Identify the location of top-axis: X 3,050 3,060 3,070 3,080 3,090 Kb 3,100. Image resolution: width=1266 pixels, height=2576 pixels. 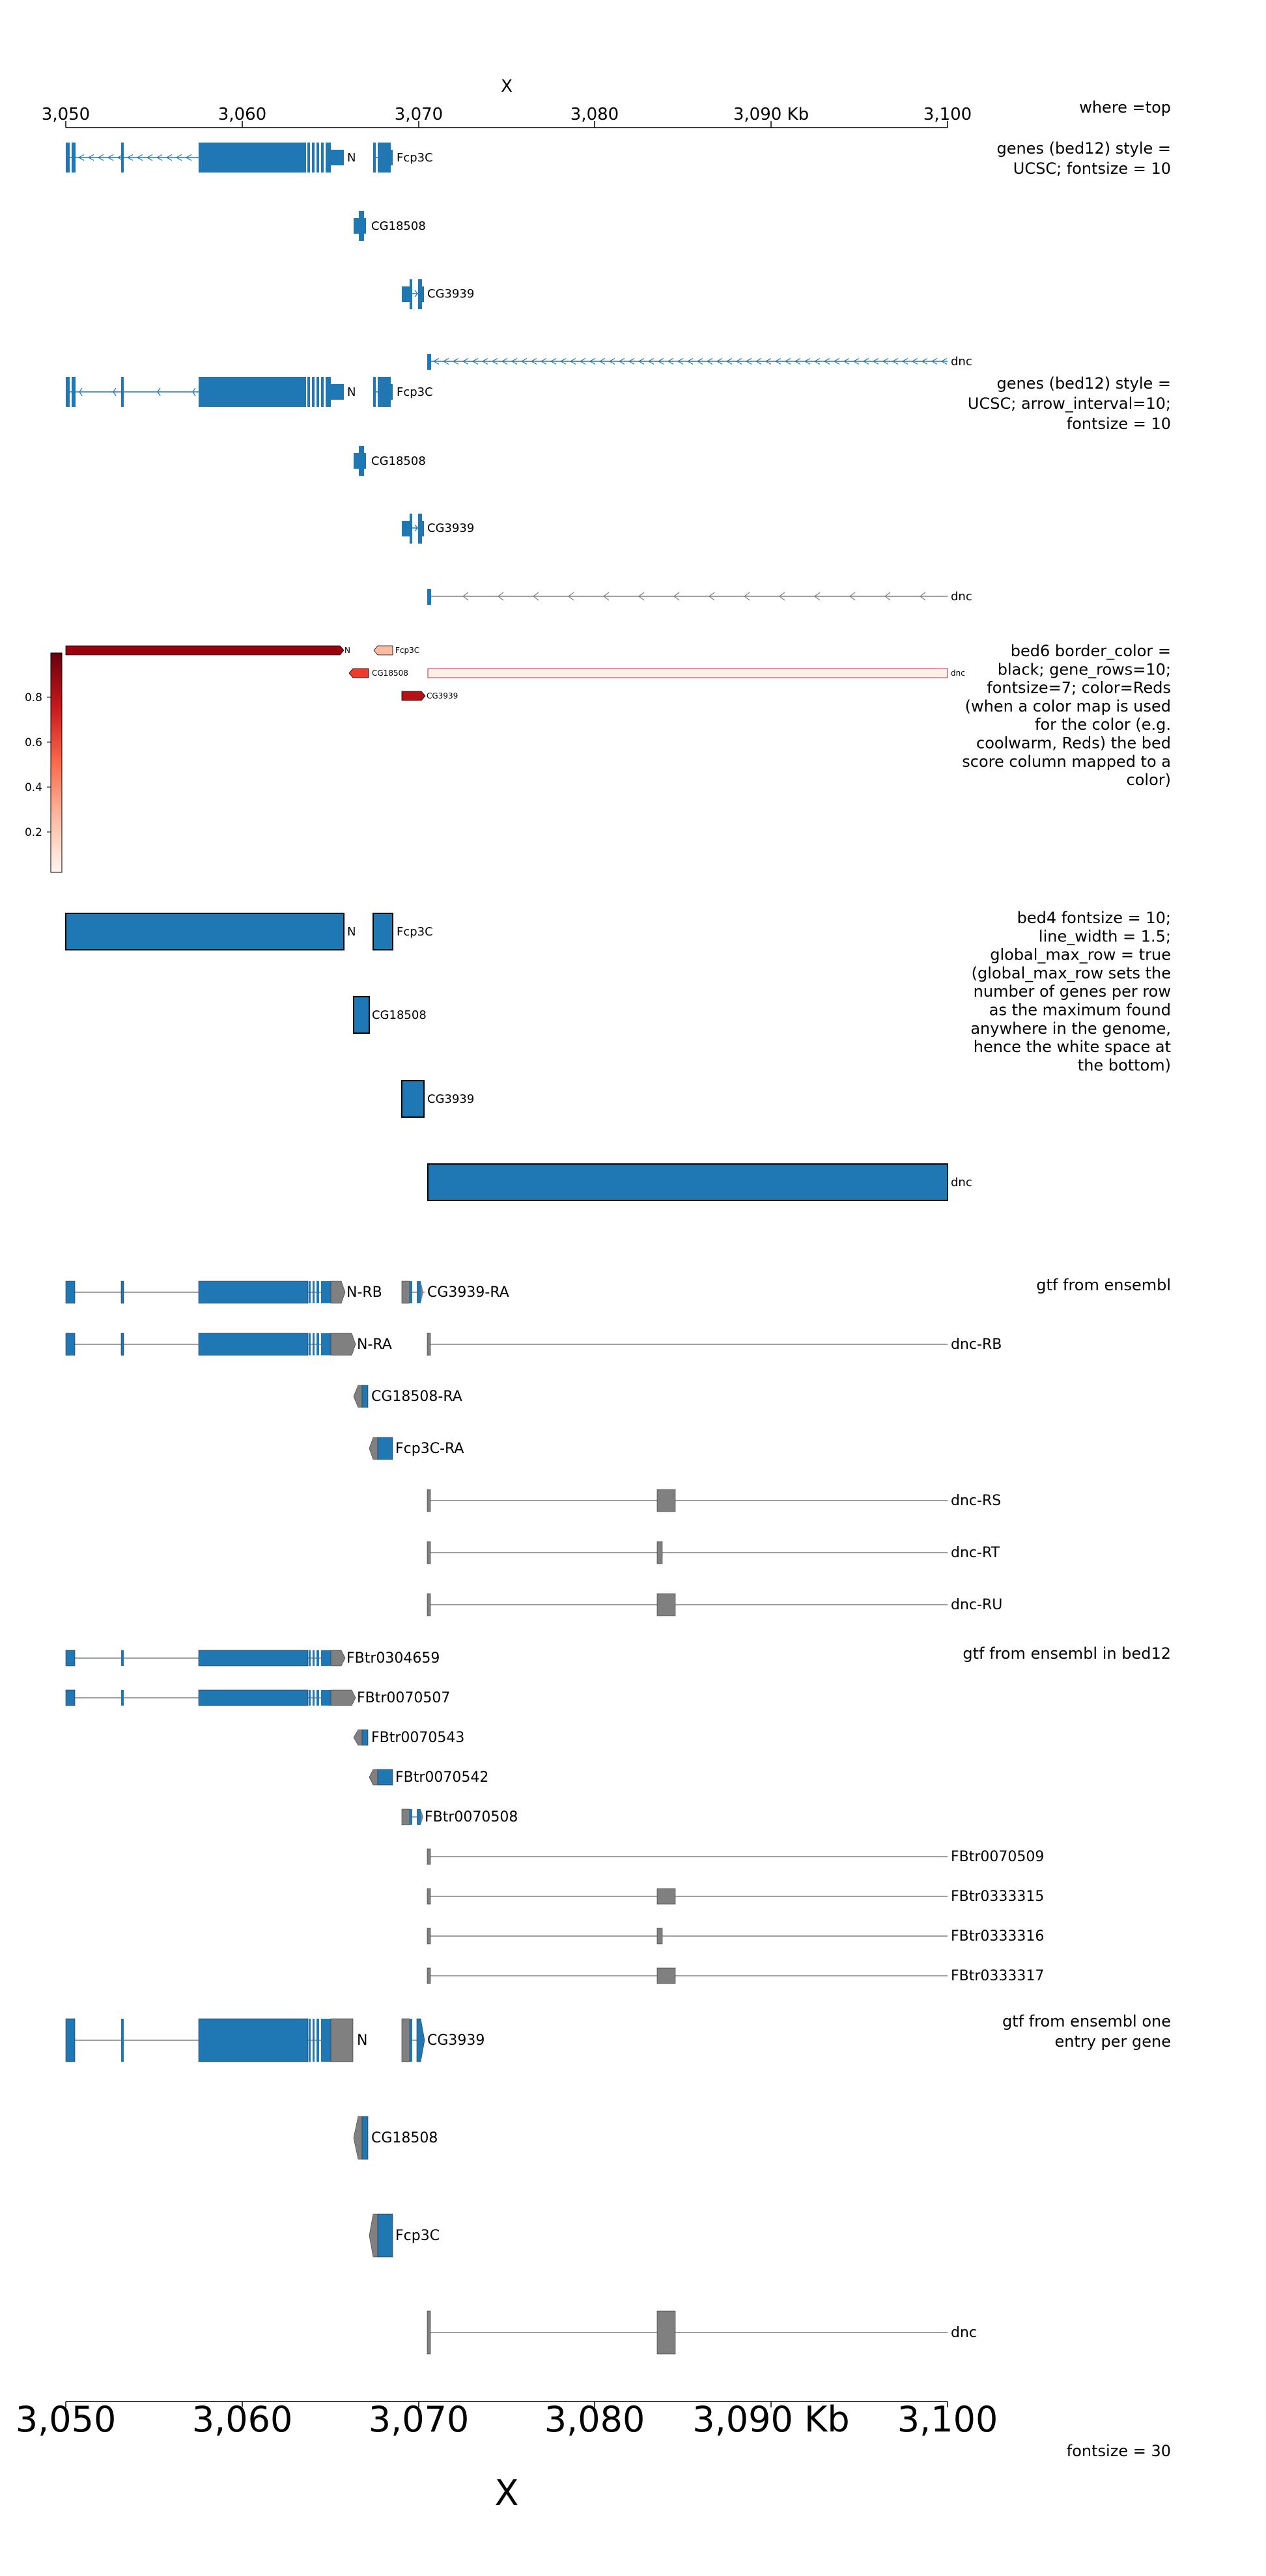
(507, 102).